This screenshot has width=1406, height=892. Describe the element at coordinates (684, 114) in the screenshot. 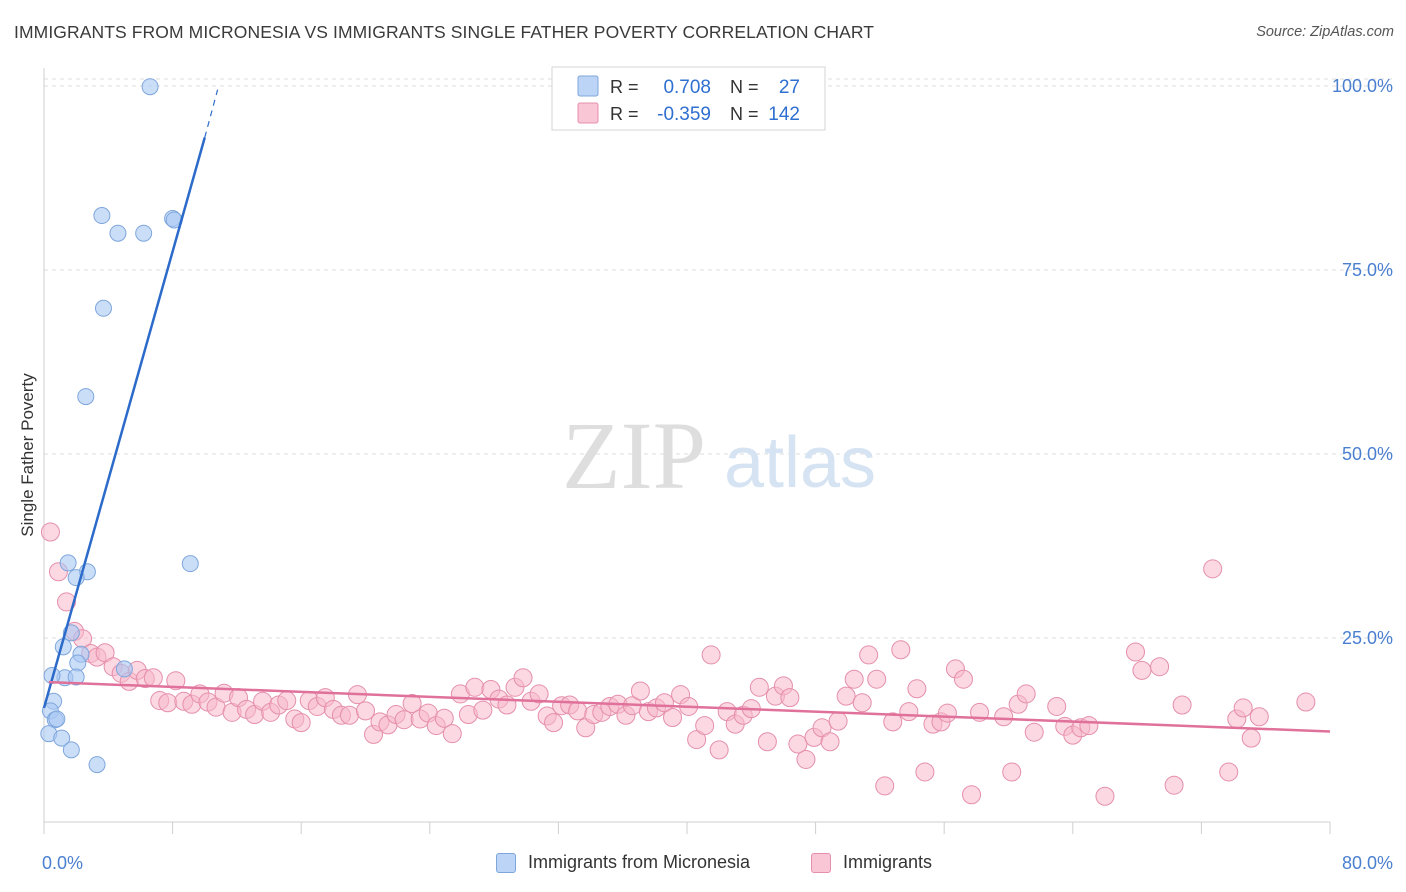

I see `stats-r-value-2: -0.359` at that location.